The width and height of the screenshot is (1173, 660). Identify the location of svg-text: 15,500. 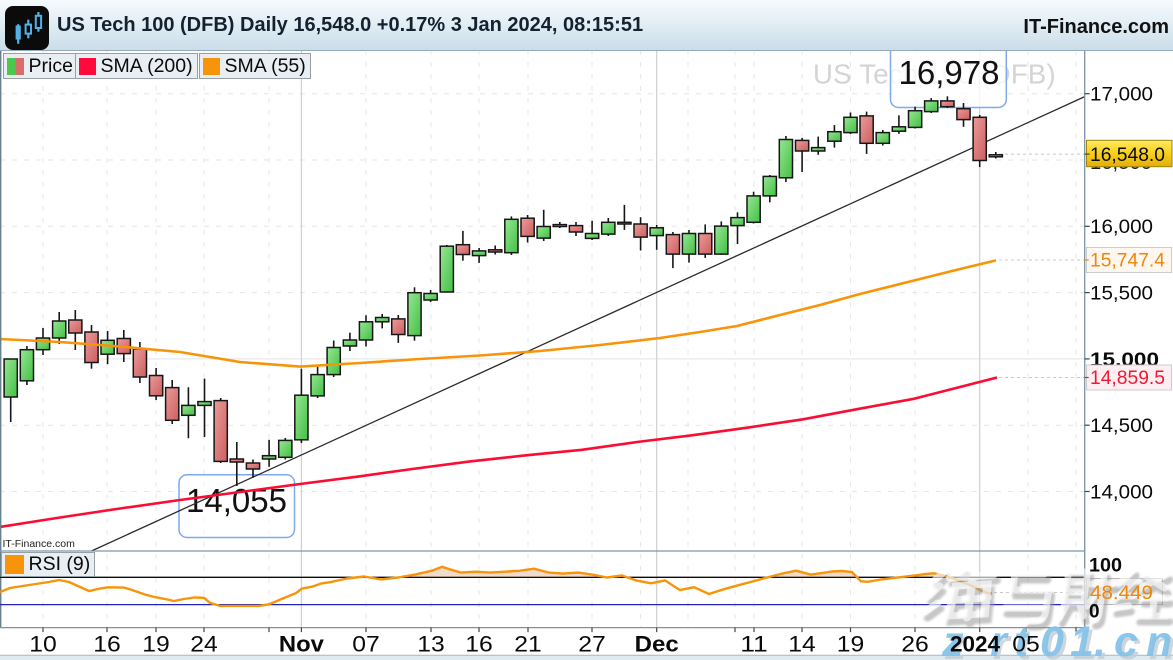
(1121, 294).